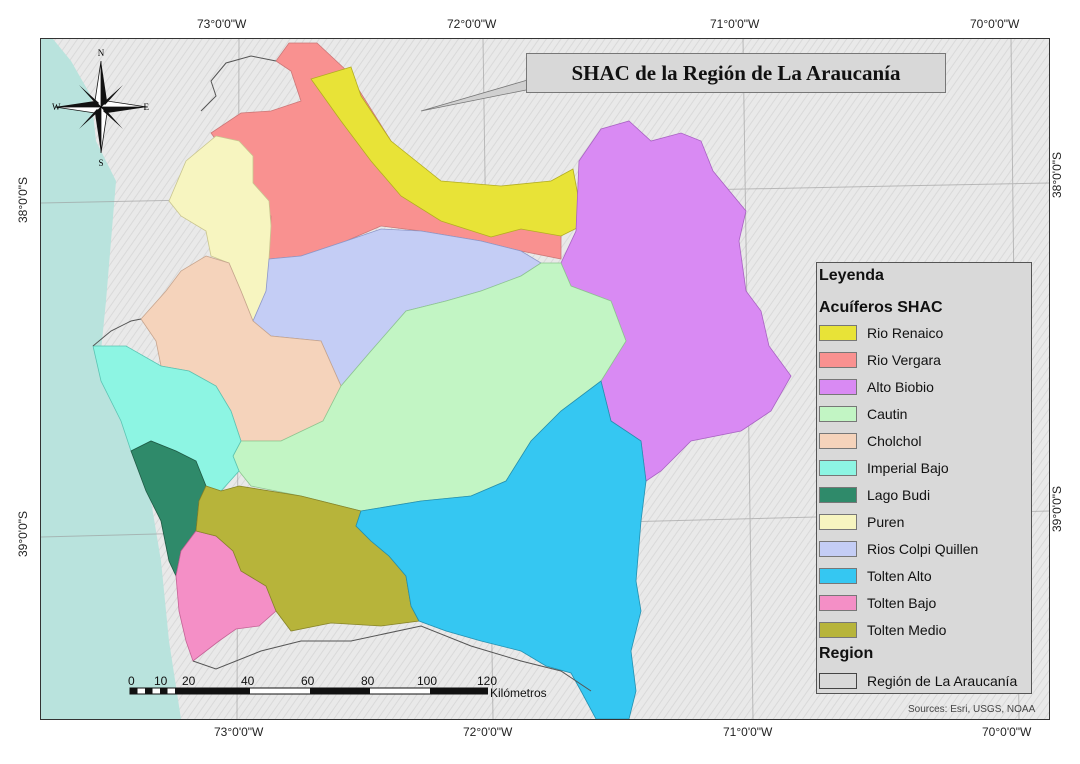  Describe the element at coordinates (894, 440) in the screenshot. I see `legend-label: Cholchol` at that location.